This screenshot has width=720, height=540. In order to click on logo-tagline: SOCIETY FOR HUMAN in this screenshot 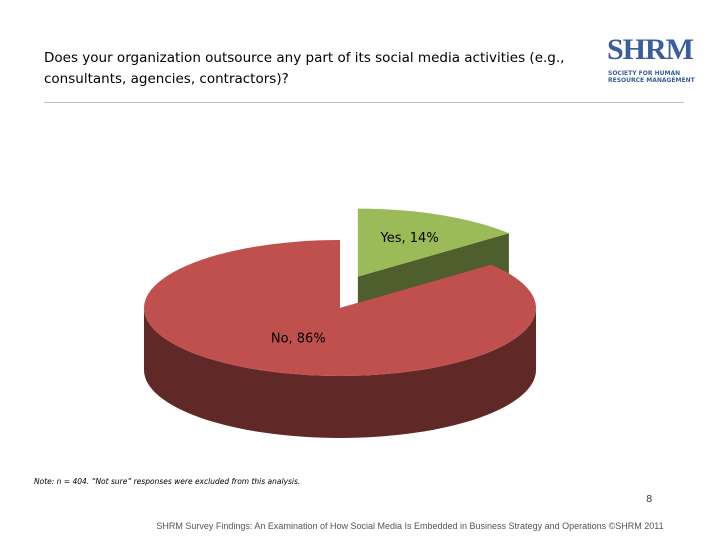, I will do `click(644, 73)`.